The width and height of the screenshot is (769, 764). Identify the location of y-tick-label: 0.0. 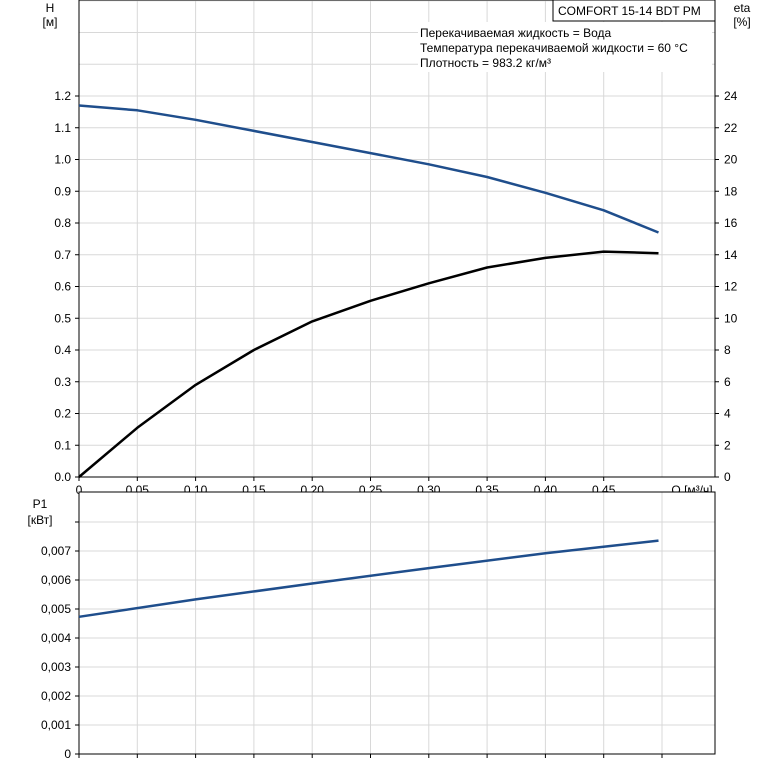
(62, 477).